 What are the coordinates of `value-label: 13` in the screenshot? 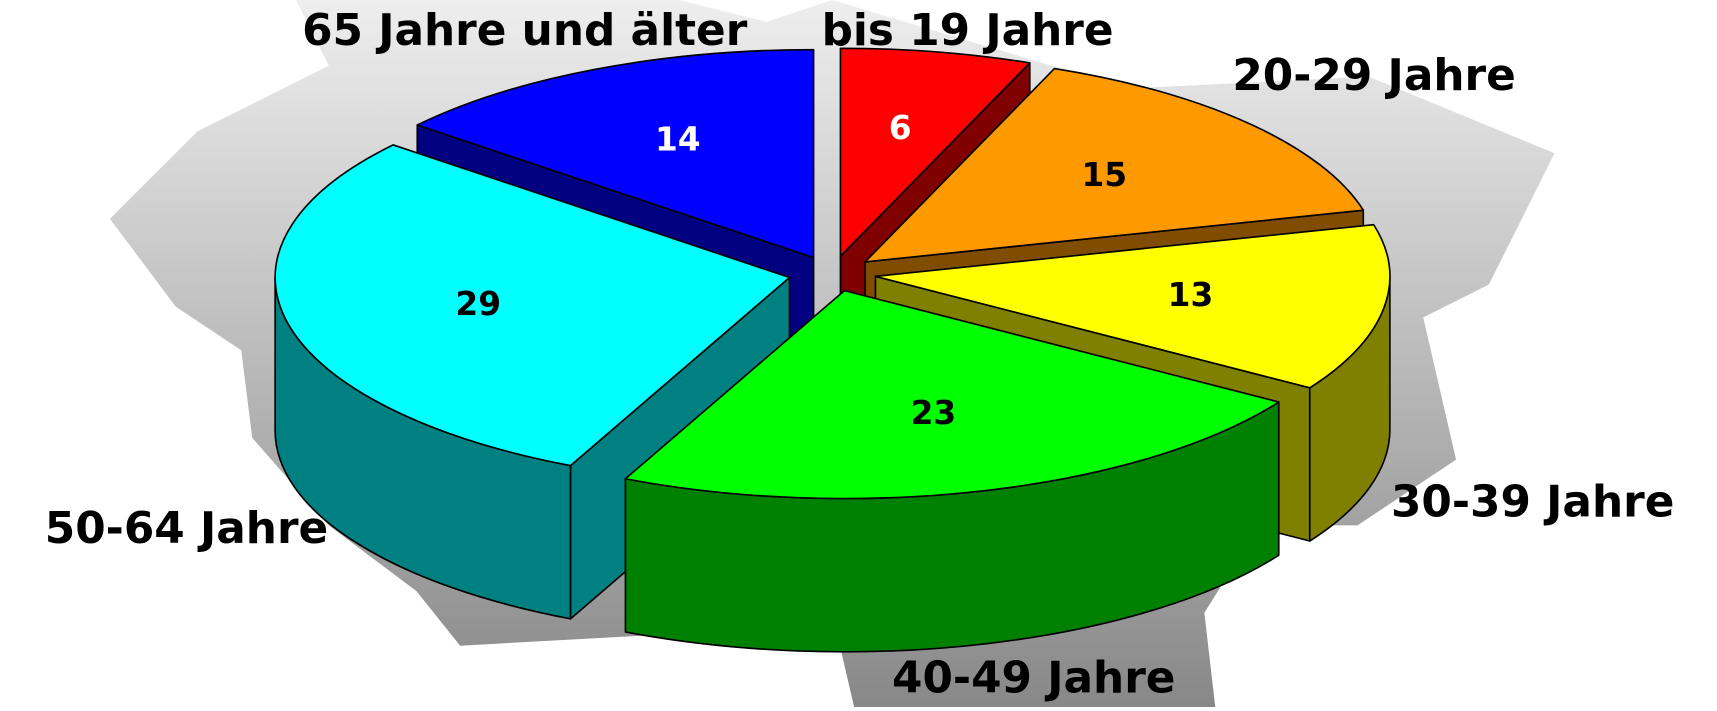 It's located at (1191, 295).